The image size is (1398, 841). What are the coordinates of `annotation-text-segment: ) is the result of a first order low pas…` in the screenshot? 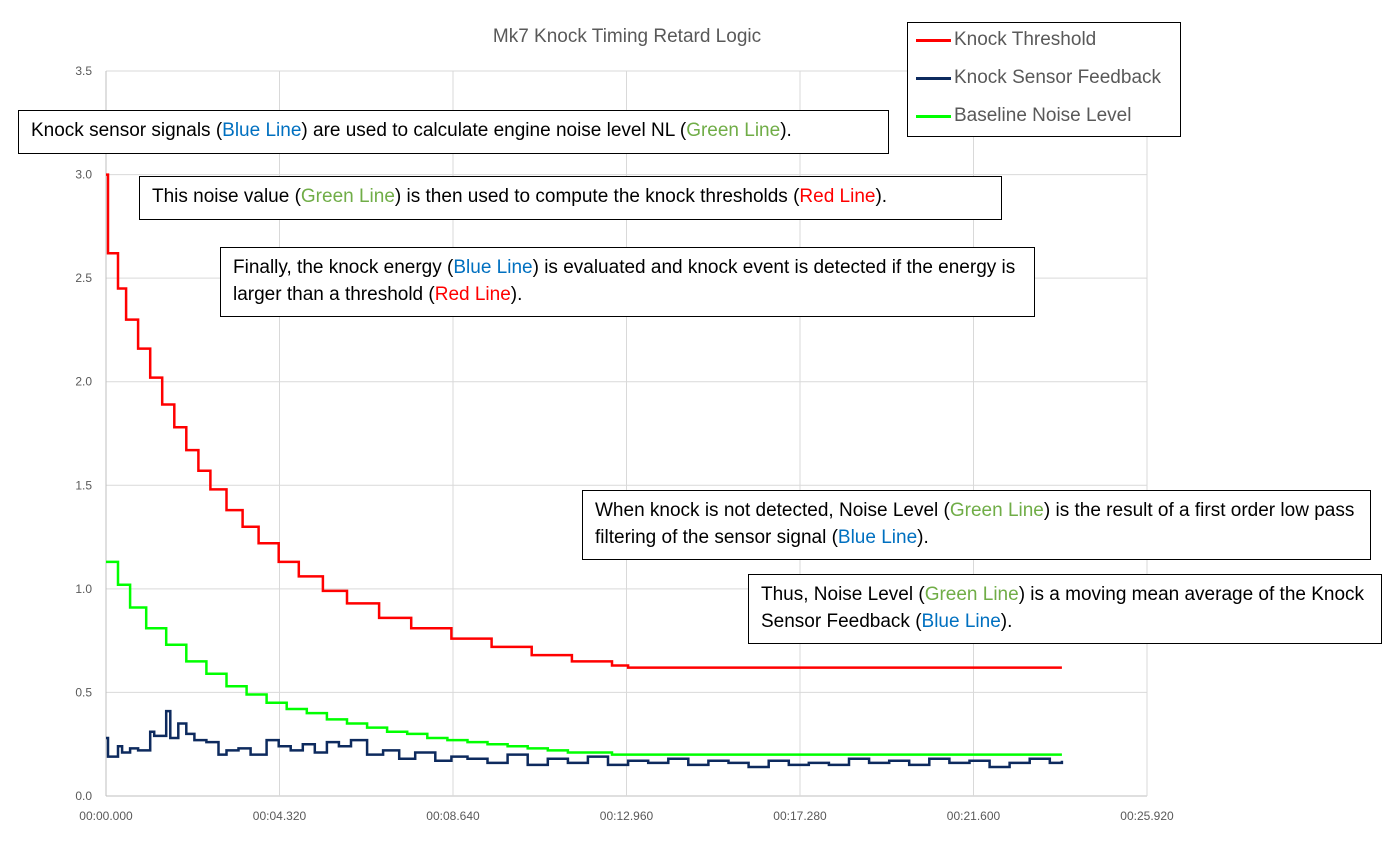 It's located at (975, 524).